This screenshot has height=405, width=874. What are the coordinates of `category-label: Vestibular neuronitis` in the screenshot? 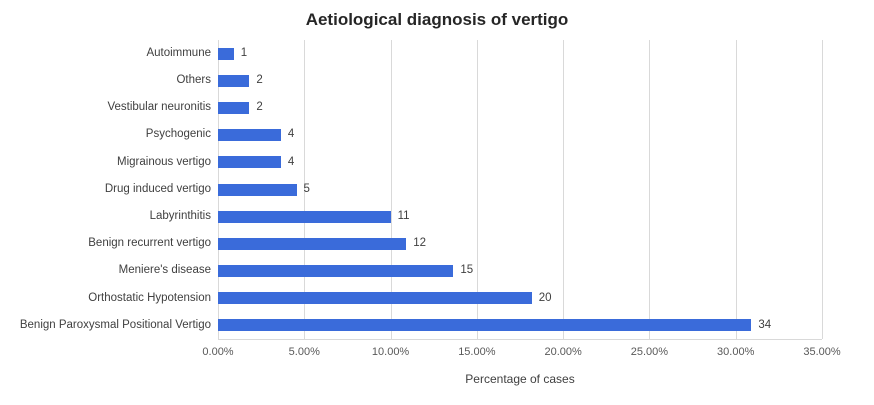 It's located at (159, 107).